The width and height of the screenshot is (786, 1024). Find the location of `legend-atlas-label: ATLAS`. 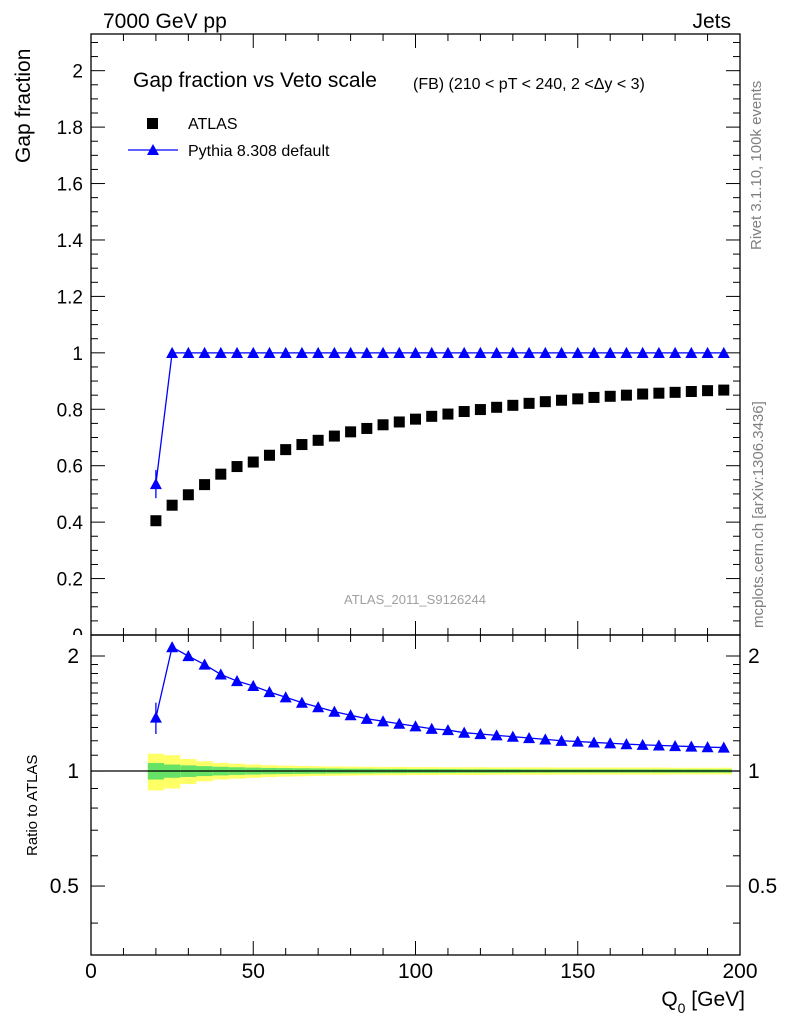

legend-atlas-label: ATLAS is located at coordinates (213, 124).